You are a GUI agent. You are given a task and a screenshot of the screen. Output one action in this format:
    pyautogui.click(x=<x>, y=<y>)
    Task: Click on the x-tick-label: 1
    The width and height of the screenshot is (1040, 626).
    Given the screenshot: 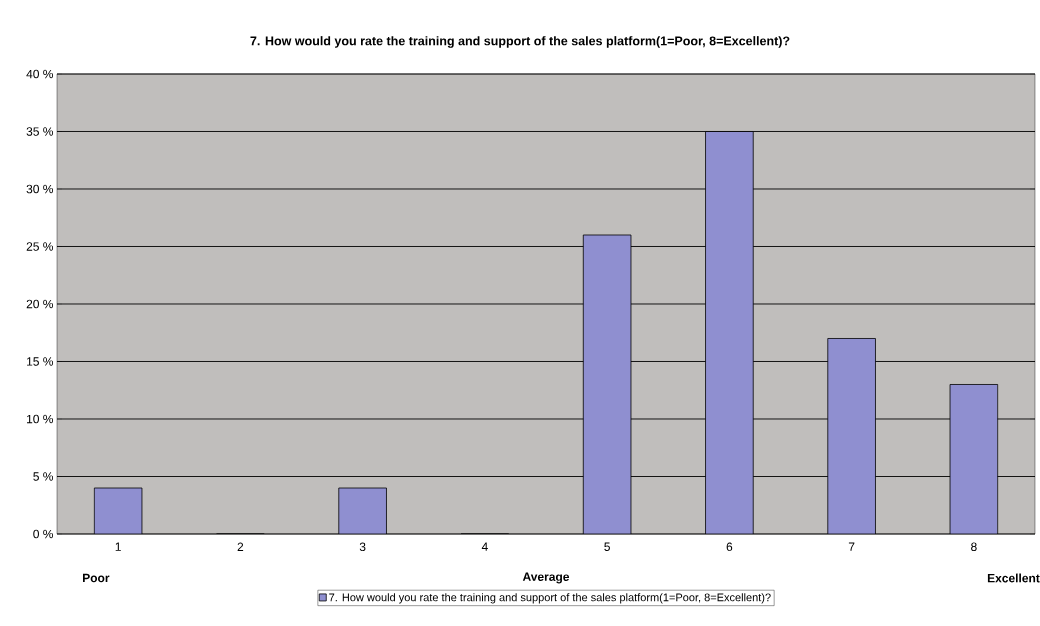 What is the action you would take?
    pyautogui.click(x=118, y=546)
    